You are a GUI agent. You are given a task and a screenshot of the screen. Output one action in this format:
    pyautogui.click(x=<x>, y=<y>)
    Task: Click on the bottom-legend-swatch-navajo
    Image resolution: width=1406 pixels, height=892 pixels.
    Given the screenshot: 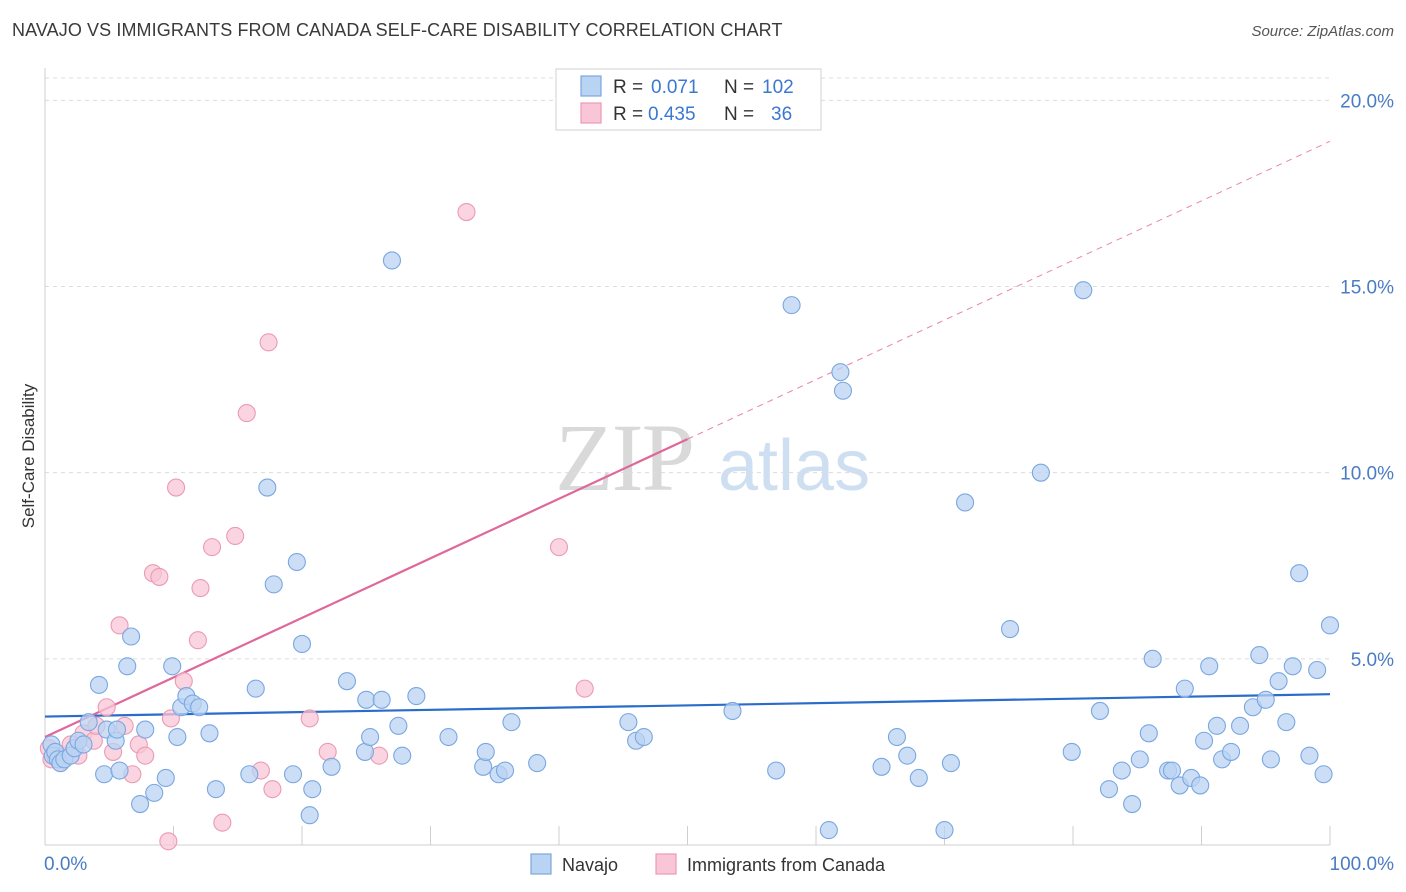 What is the action you would take?
    pyautogui.click(x=541, y=864)
    